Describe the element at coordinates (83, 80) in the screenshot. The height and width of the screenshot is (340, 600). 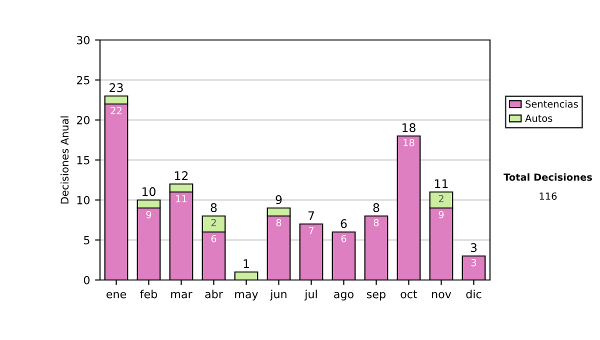
I see `y-tick-label: 25` at that location.